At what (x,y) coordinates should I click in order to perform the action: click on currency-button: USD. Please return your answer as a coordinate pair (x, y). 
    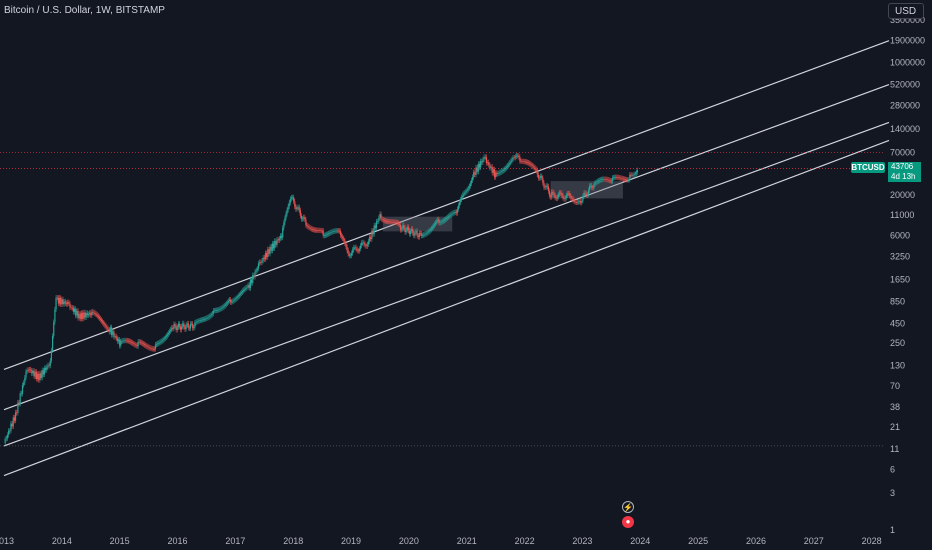
    Looking at the image, I should click on (906, 11).